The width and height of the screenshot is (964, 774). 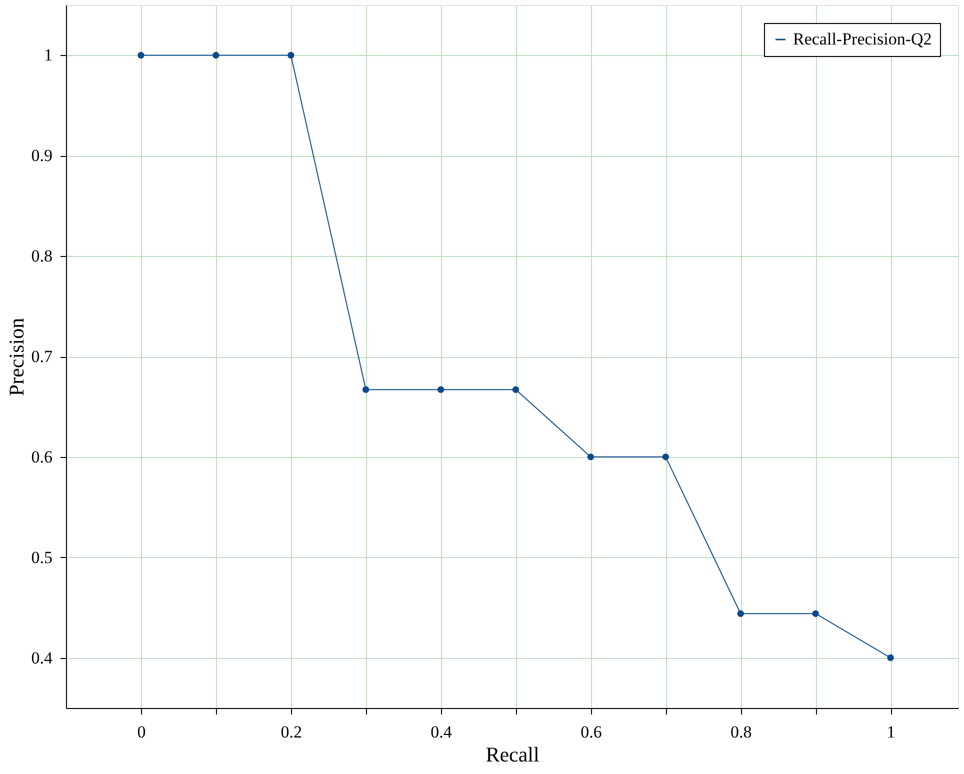 I want to click on x-axis-title: Recall, so click(x=513, y=754).